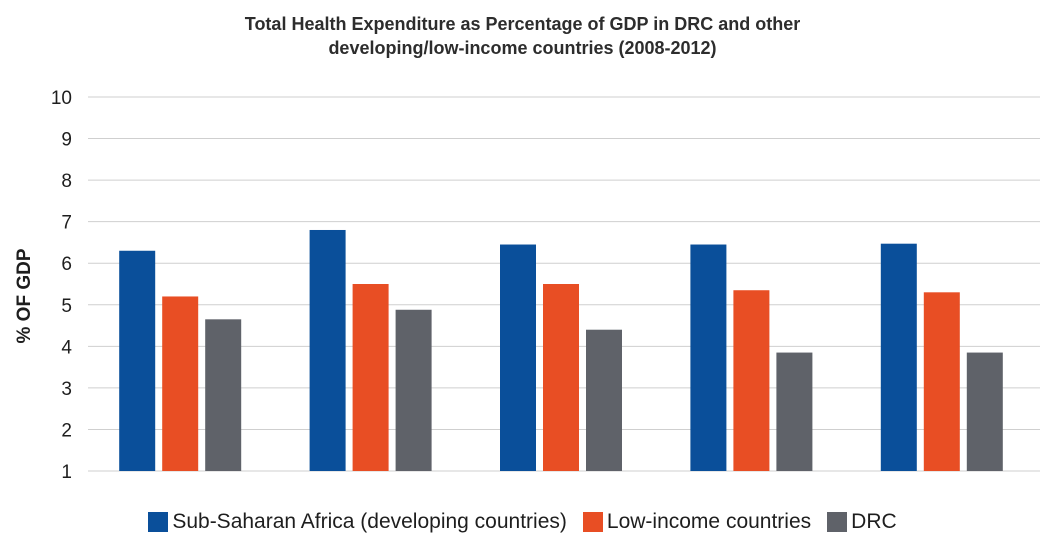  Describe the element at coordinates (66, 181) in the screenshot. I see `y-tick-label: 8` at that location.